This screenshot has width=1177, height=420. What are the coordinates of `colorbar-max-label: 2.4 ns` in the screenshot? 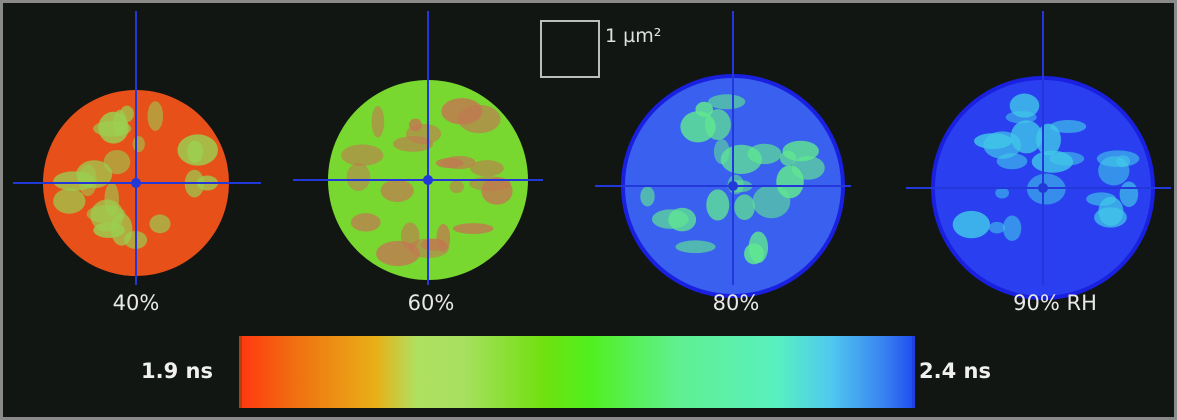 It's located at (955, 371).